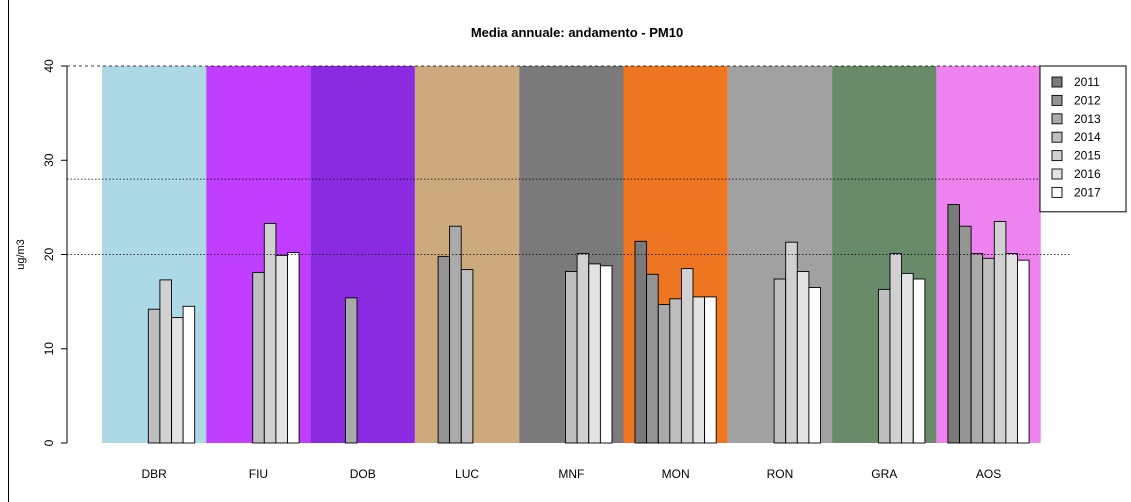 The height and width of the screenshot is (502, 1131). Describe the element at coordinates (8, 251) in the screenshot. I see `page-border` at that location.